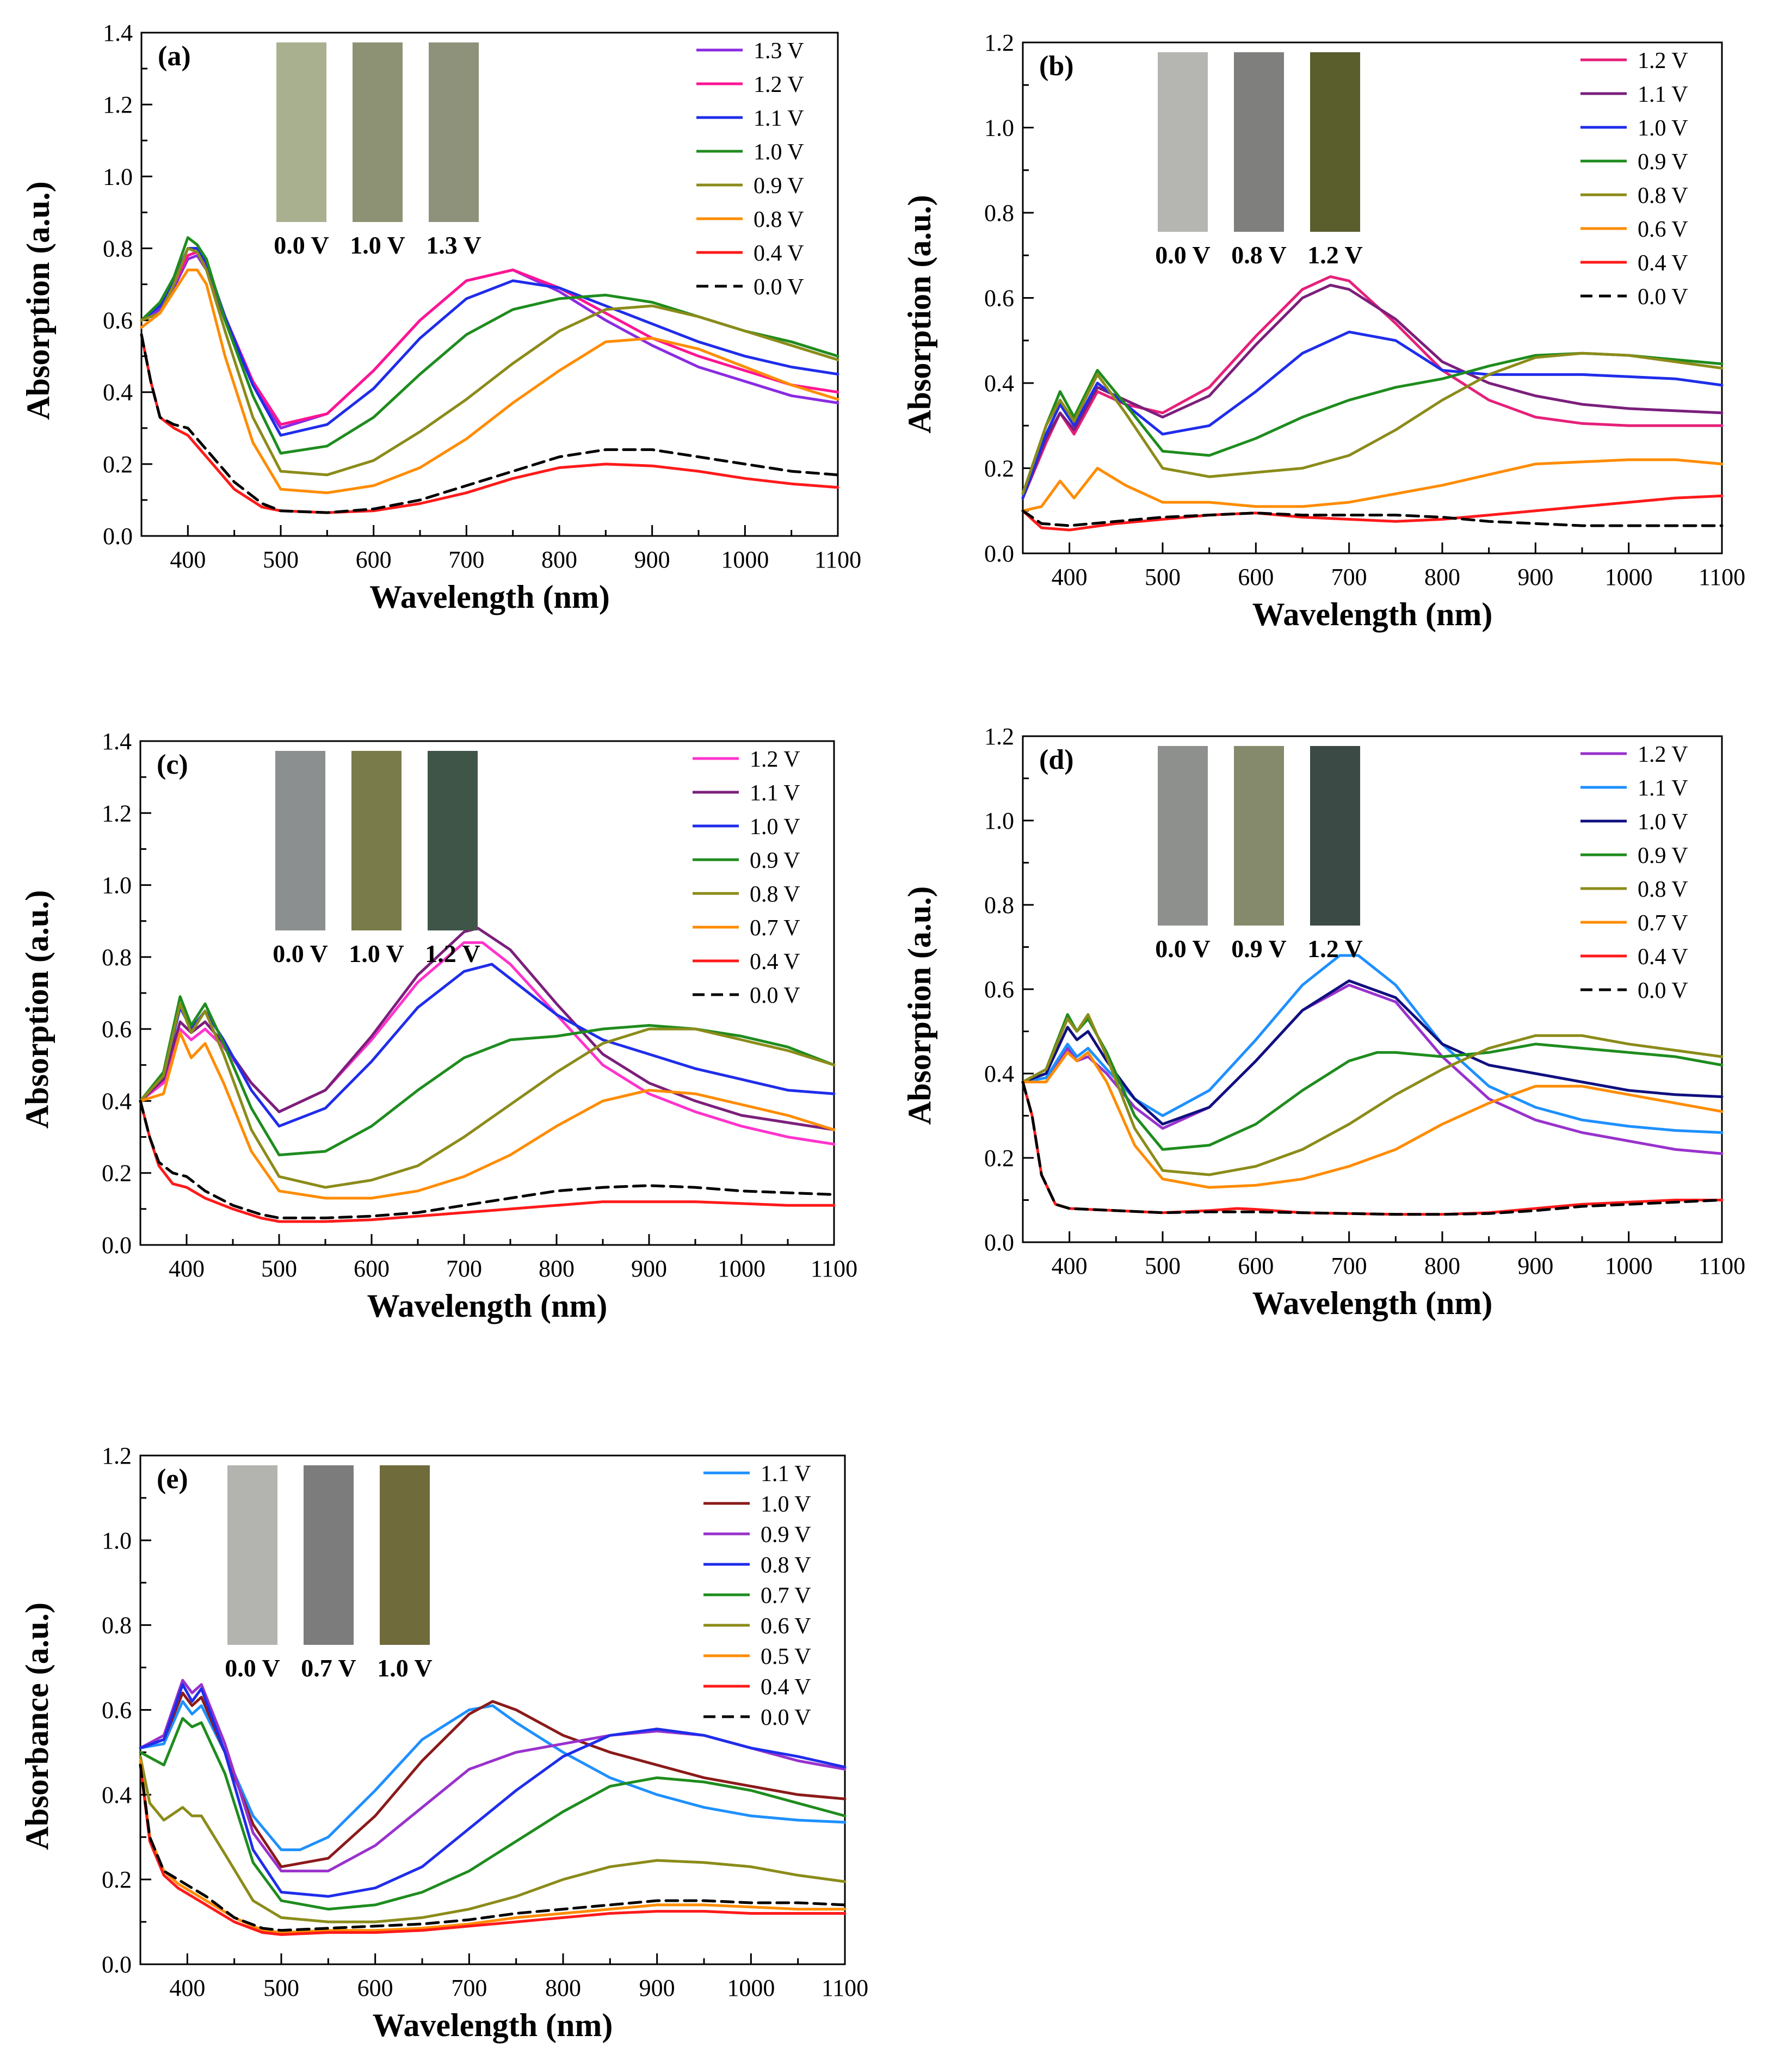 This screenshot has width=1766, height=2072. What do you see at coordinates (117, 1245) in the screenshot?
I see `y-tick-label: 0.0` at bounding box center [117, 1245].